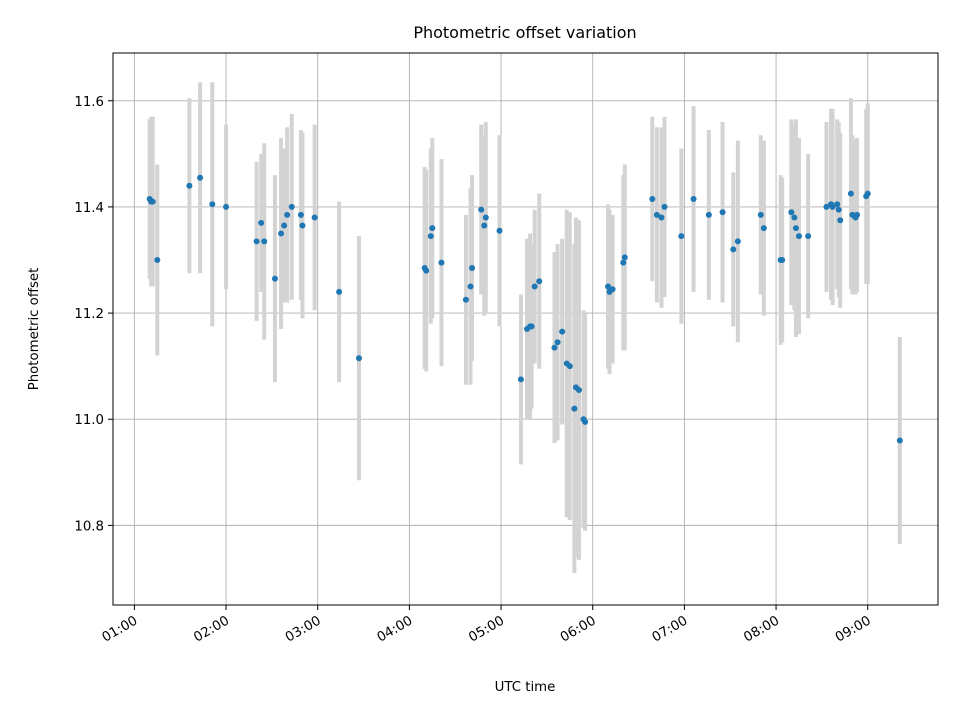 The image size is (960, 720). What do you see at coordinates (524, 32) in the screenshot?
I see `chart-title: Photometric offset variation` at bounding box center [524, 32].